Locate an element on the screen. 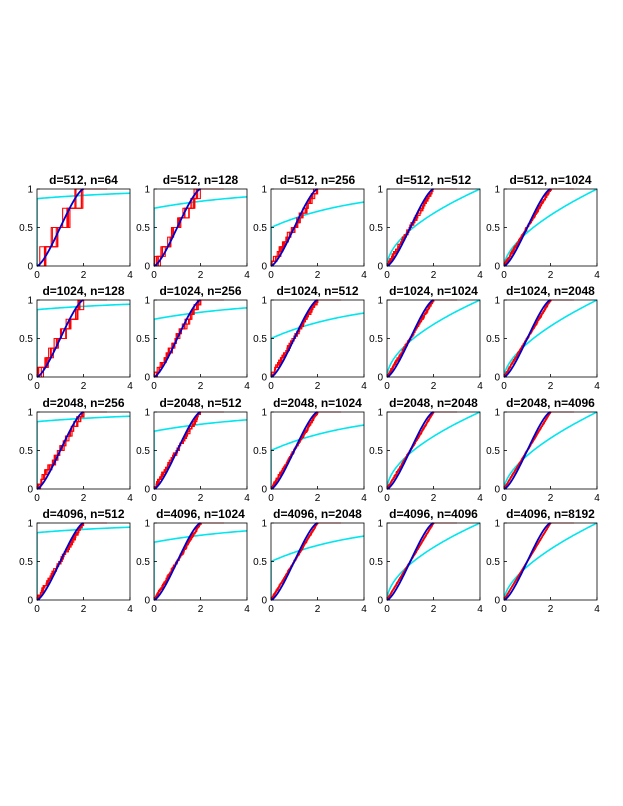  panel: d=2048, n=1024 0 2 4 0 0.5 1 is located at coordinates (310, 450).